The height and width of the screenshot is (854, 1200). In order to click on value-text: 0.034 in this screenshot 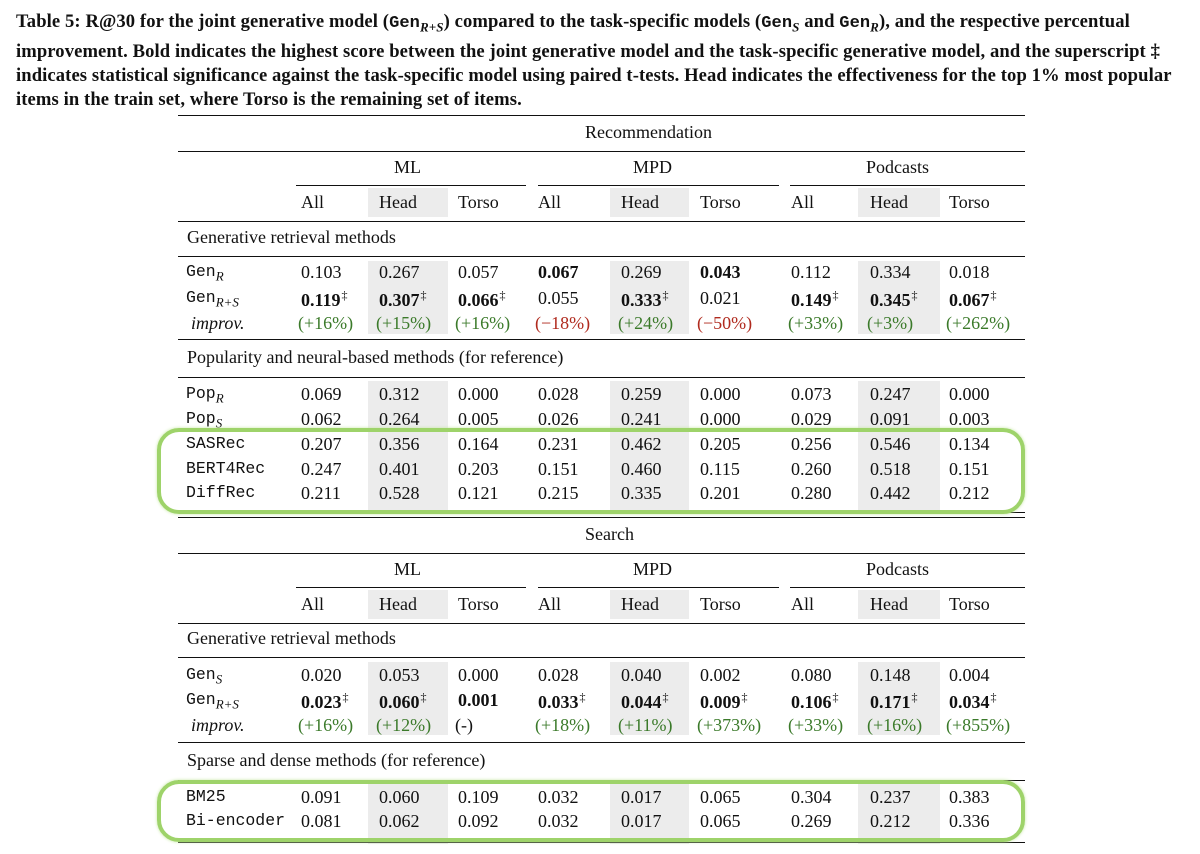, I will do `click(969, 702)`.